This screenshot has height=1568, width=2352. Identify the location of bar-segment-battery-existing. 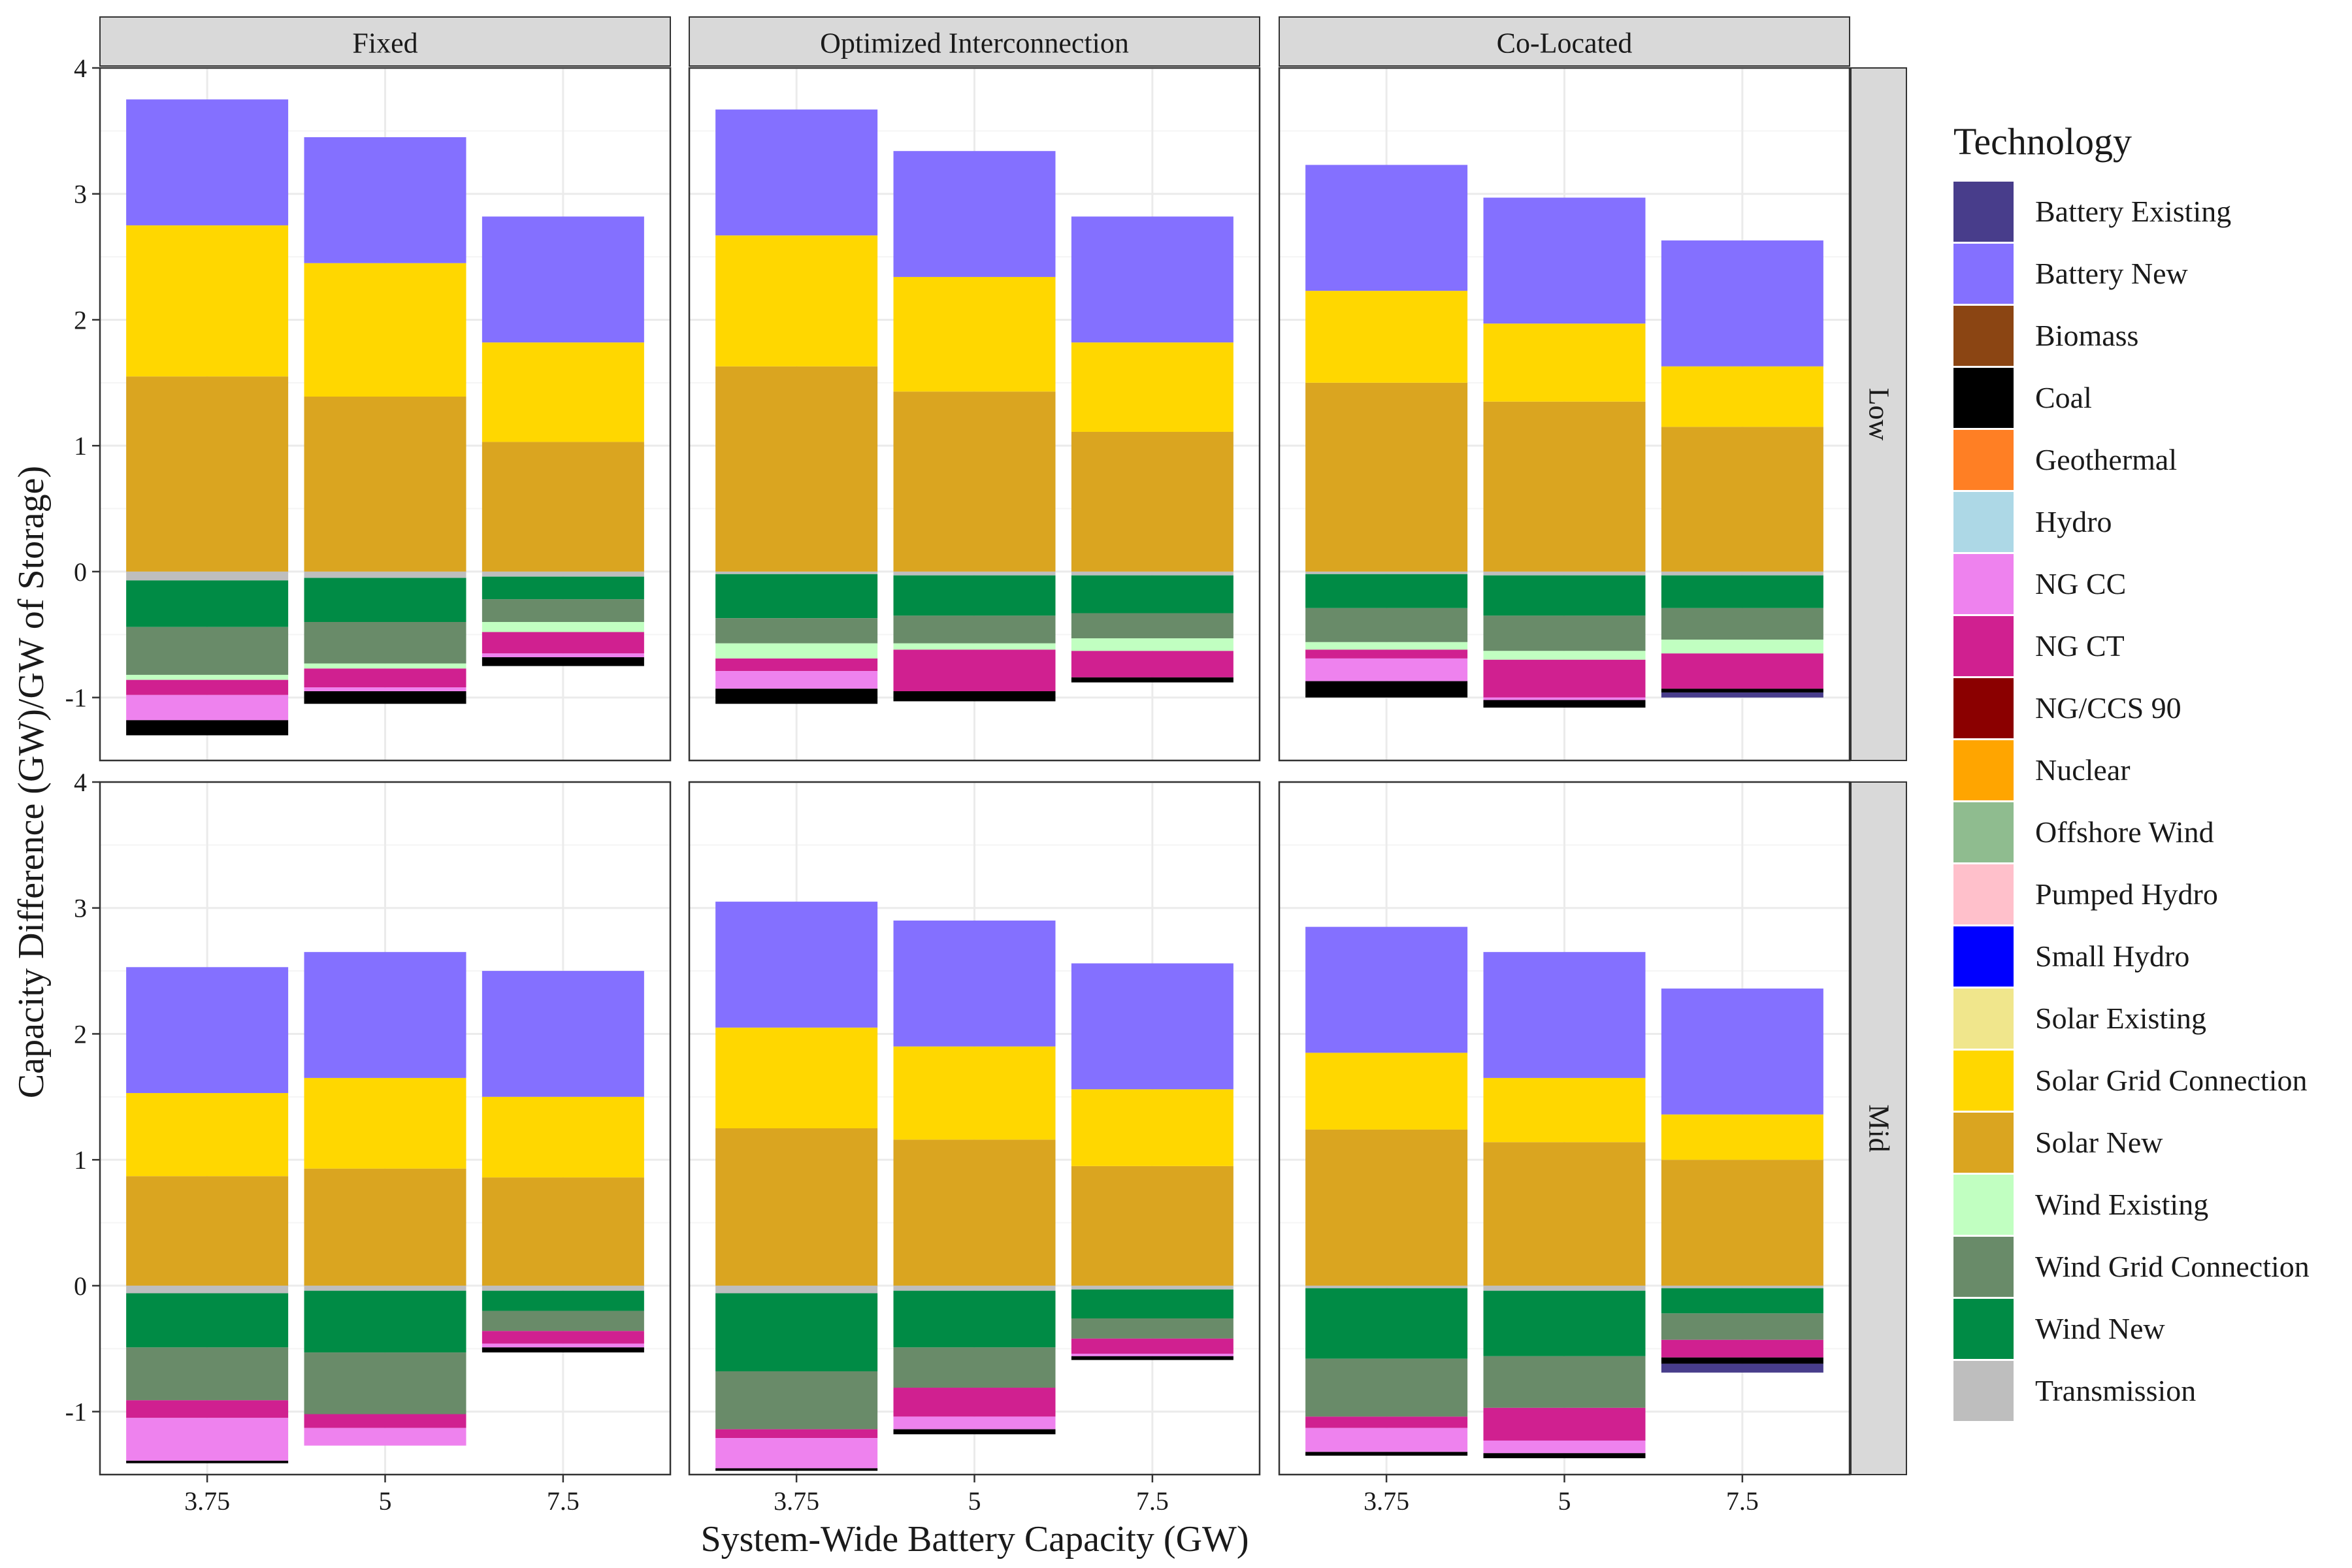
(1742, 1368).